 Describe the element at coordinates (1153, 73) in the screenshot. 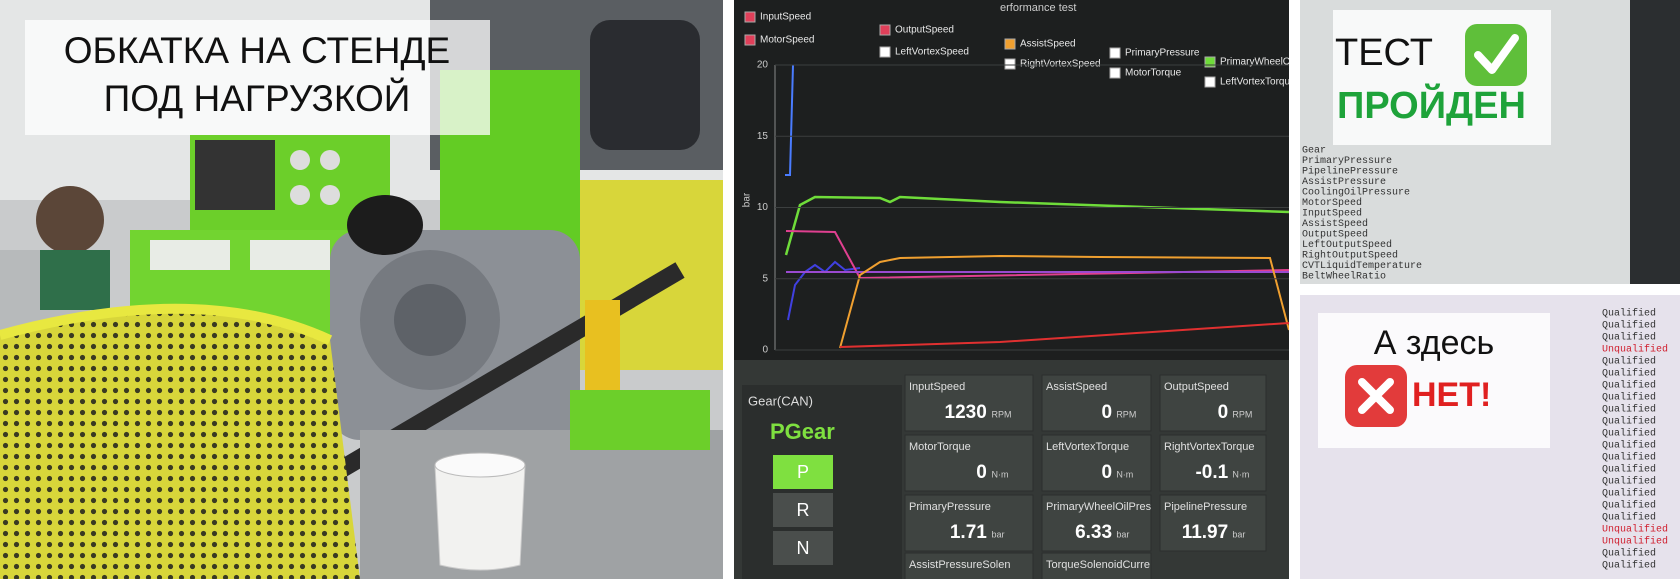

I see `legend-label: MotorTorque` at that location.